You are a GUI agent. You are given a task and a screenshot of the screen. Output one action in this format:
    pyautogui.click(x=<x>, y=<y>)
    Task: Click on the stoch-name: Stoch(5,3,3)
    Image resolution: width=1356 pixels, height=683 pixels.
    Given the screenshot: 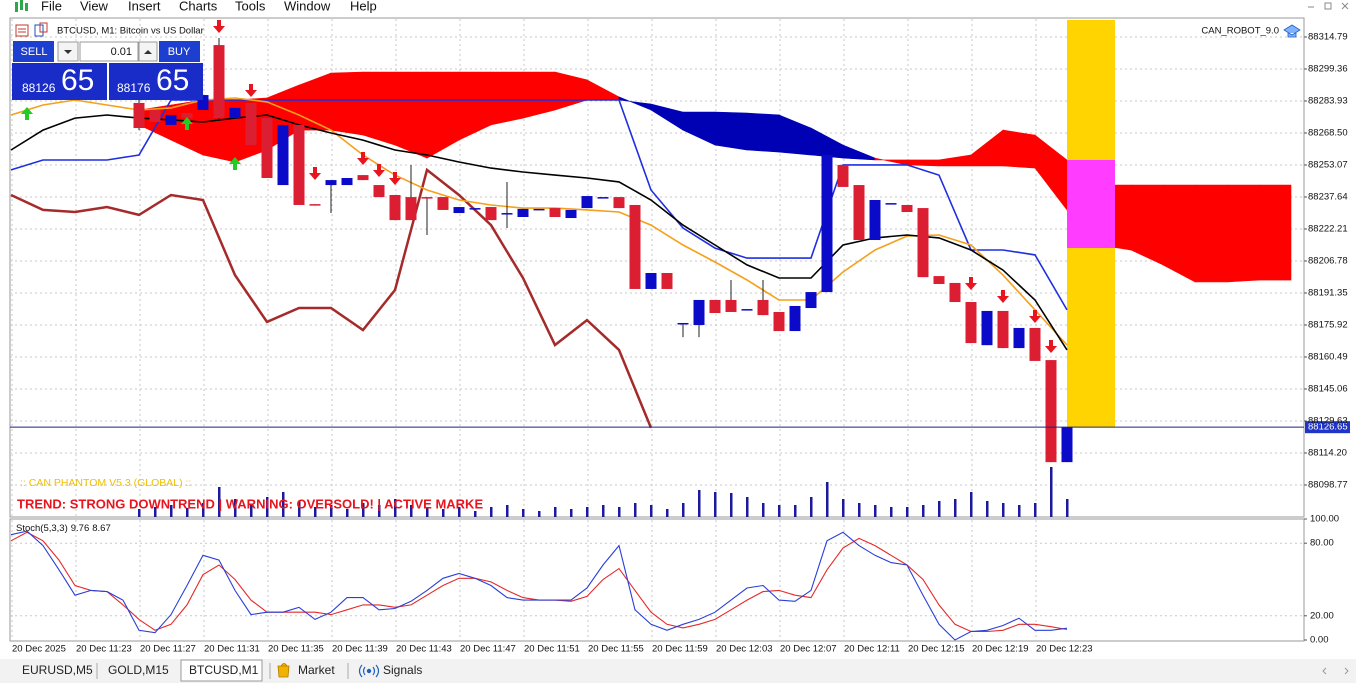 What is the action you would take?
    pyautogui.click(x=42, y=528)
    